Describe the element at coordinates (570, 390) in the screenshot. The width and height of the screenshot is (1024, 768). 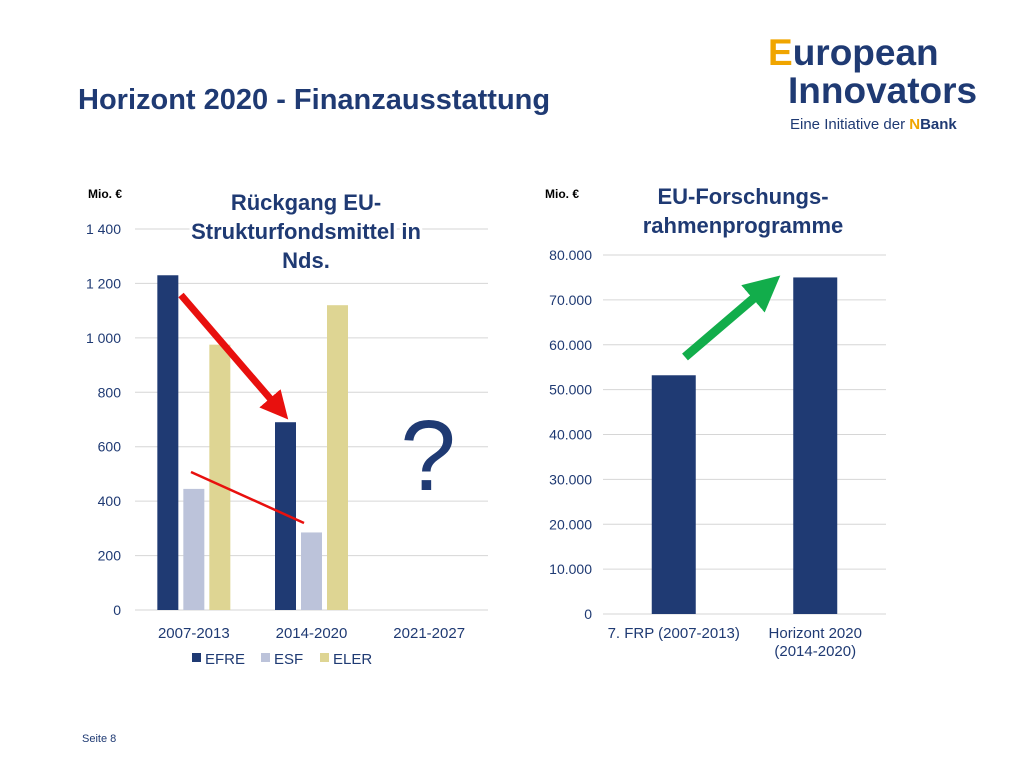
I see `y-tick-label: 50.000` at that location.